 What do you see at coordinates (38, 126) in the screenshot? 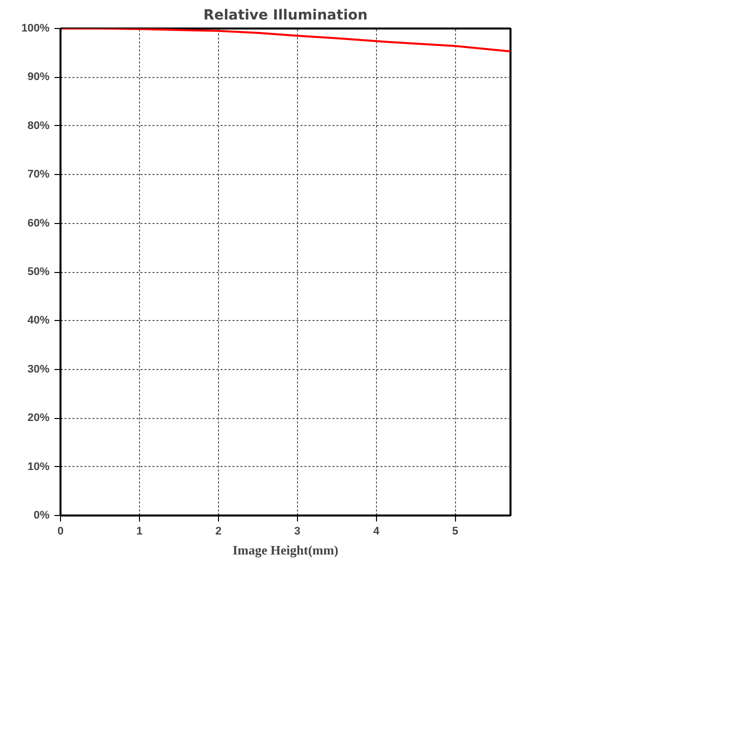
I see `y-tick-label: 80%` at bounding box center [38, 126].